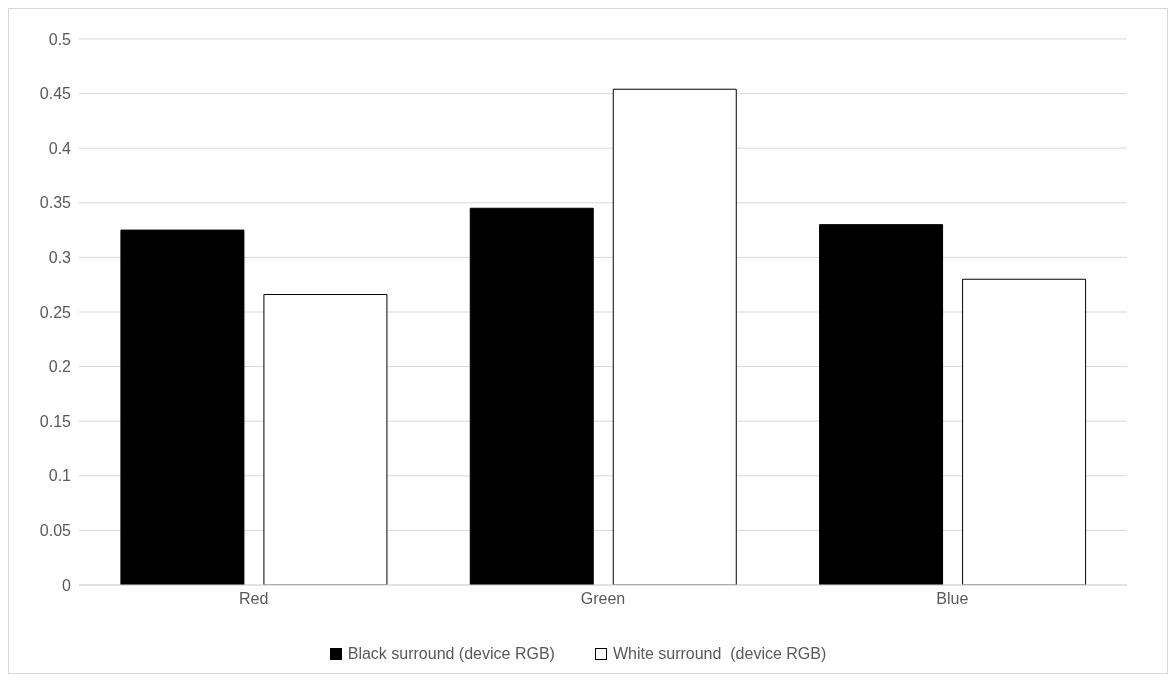 This screenshot has height=682, width=1176. What do you see at coordinates (67, 585) in the screenshot?
I see `y-tick-label: 0` at bounding box center [67, 585].